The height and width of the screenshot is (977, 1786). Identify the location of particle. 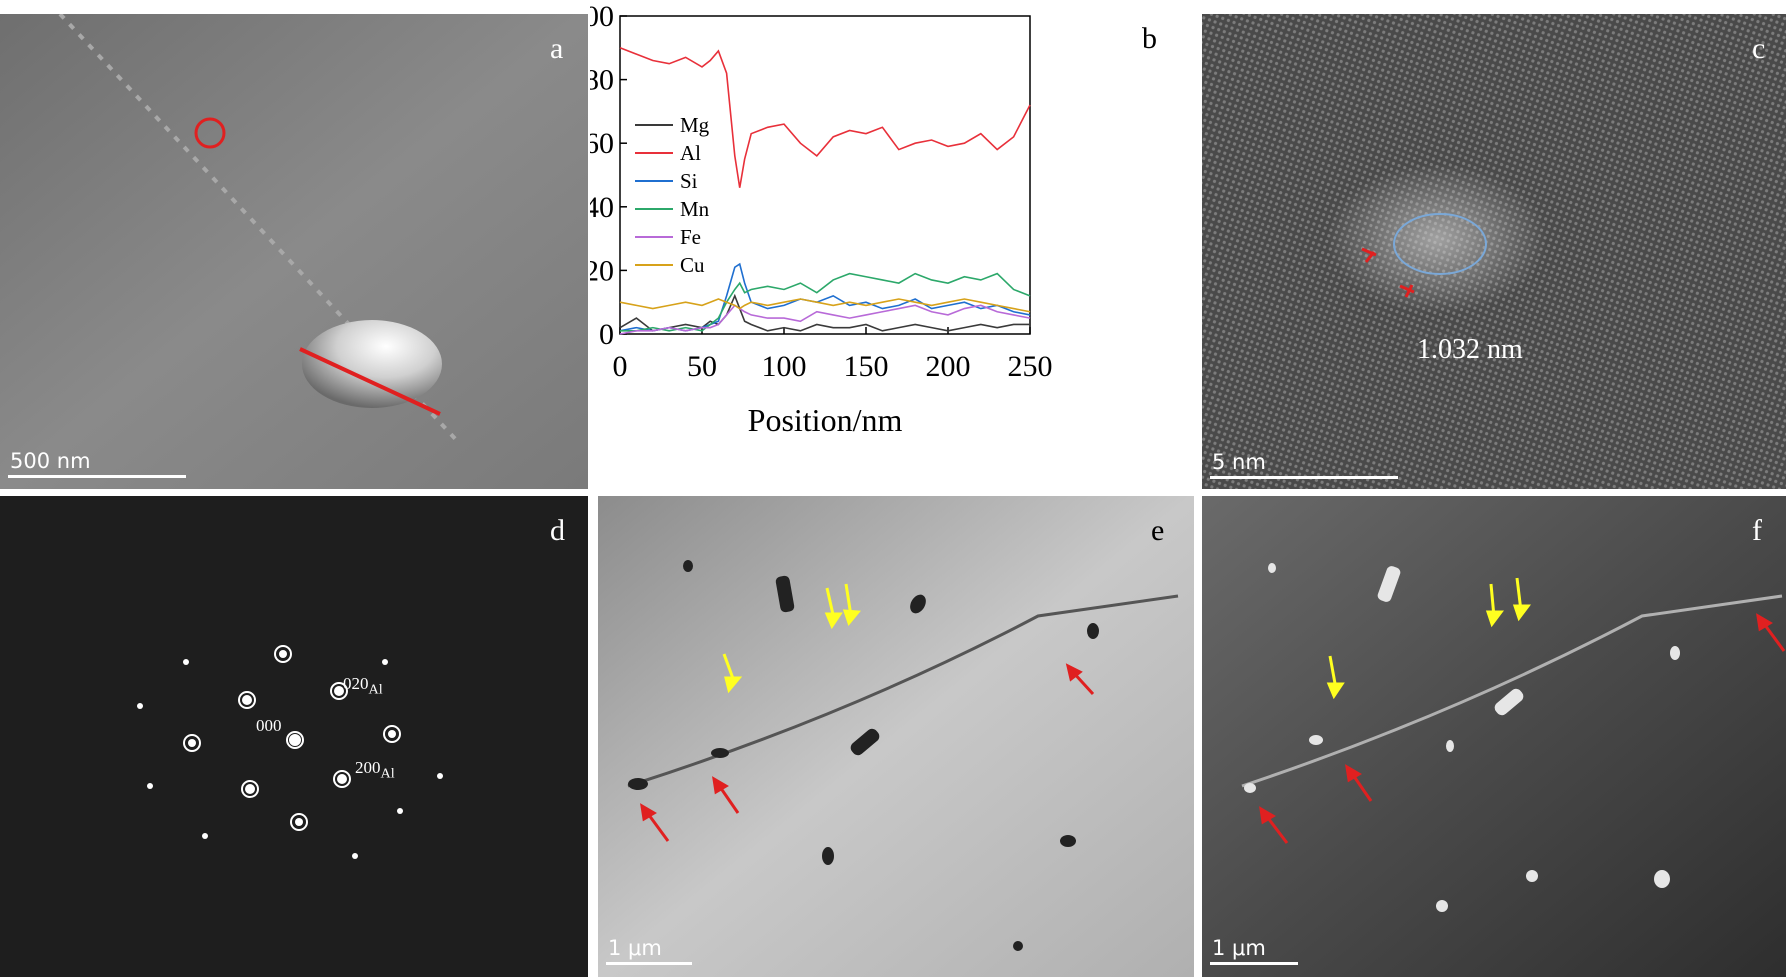
(372, 364).